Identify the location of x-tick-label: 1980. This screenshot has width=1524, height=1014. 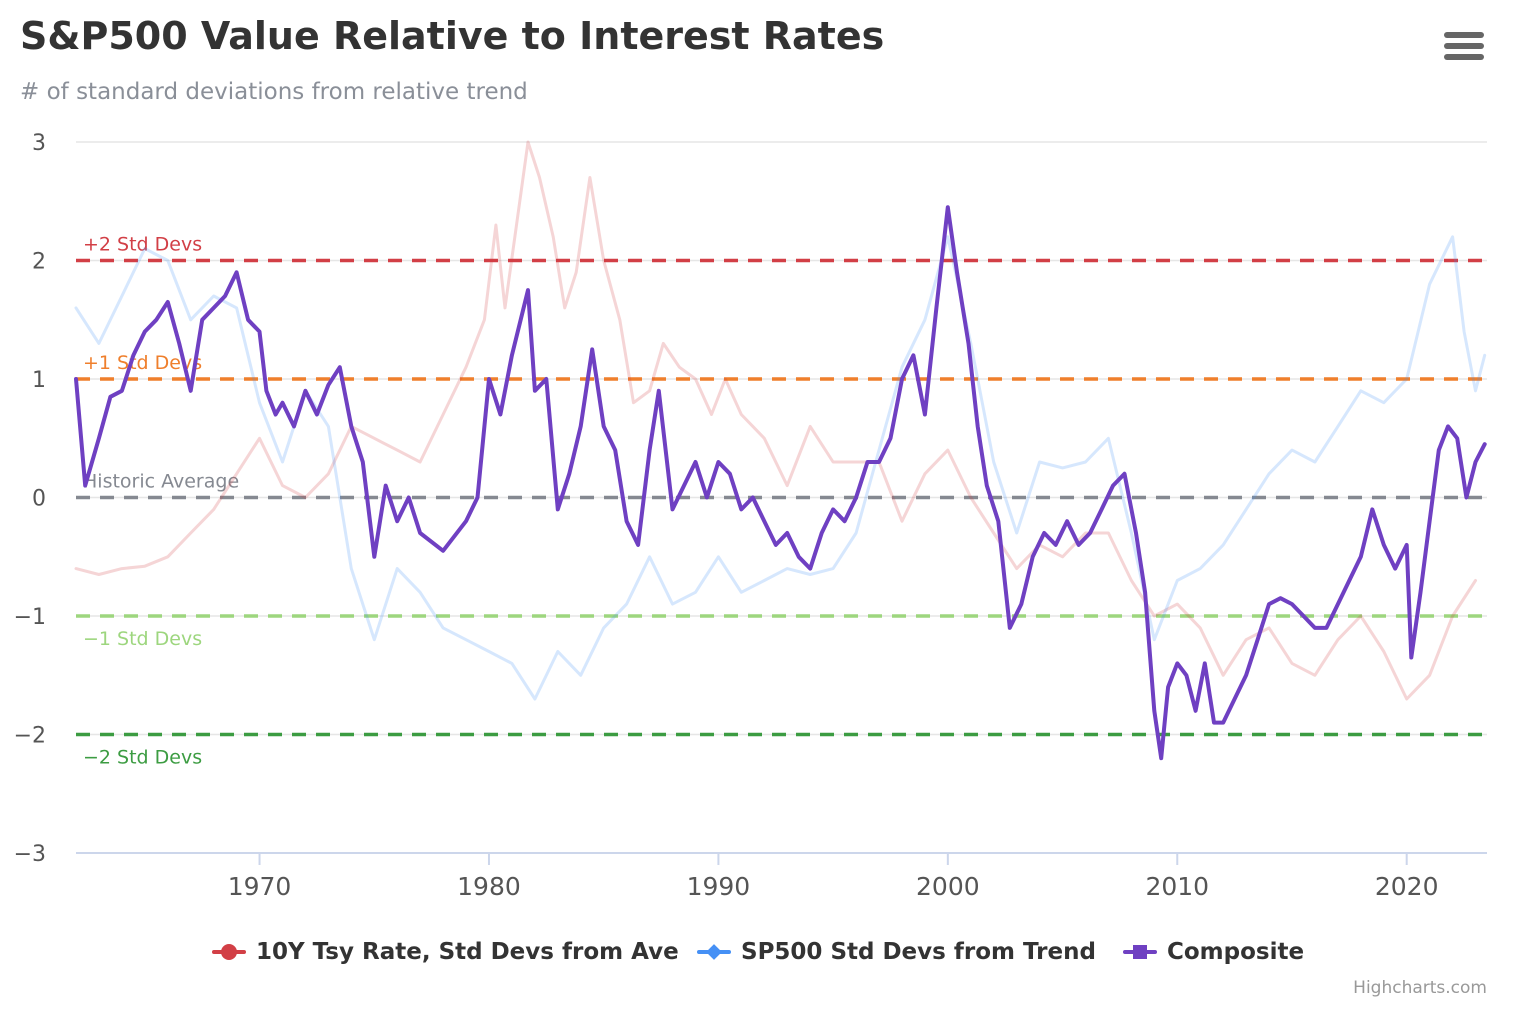
(489, 886).